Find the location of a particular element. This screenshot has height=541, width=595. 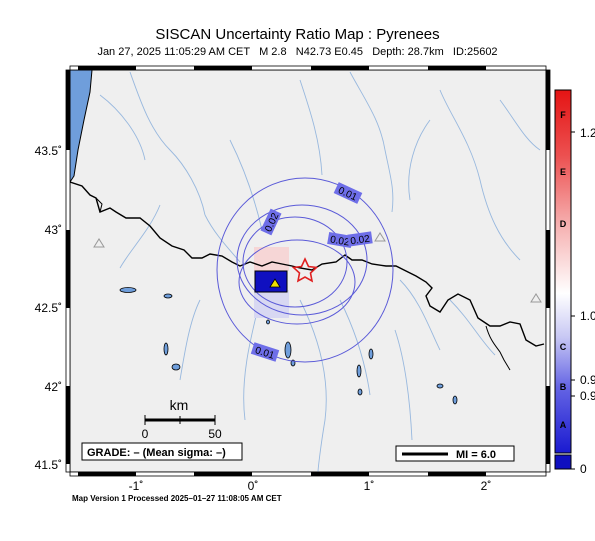

colorbar-letters: F E D C B A is located at coordinates (563, 270).